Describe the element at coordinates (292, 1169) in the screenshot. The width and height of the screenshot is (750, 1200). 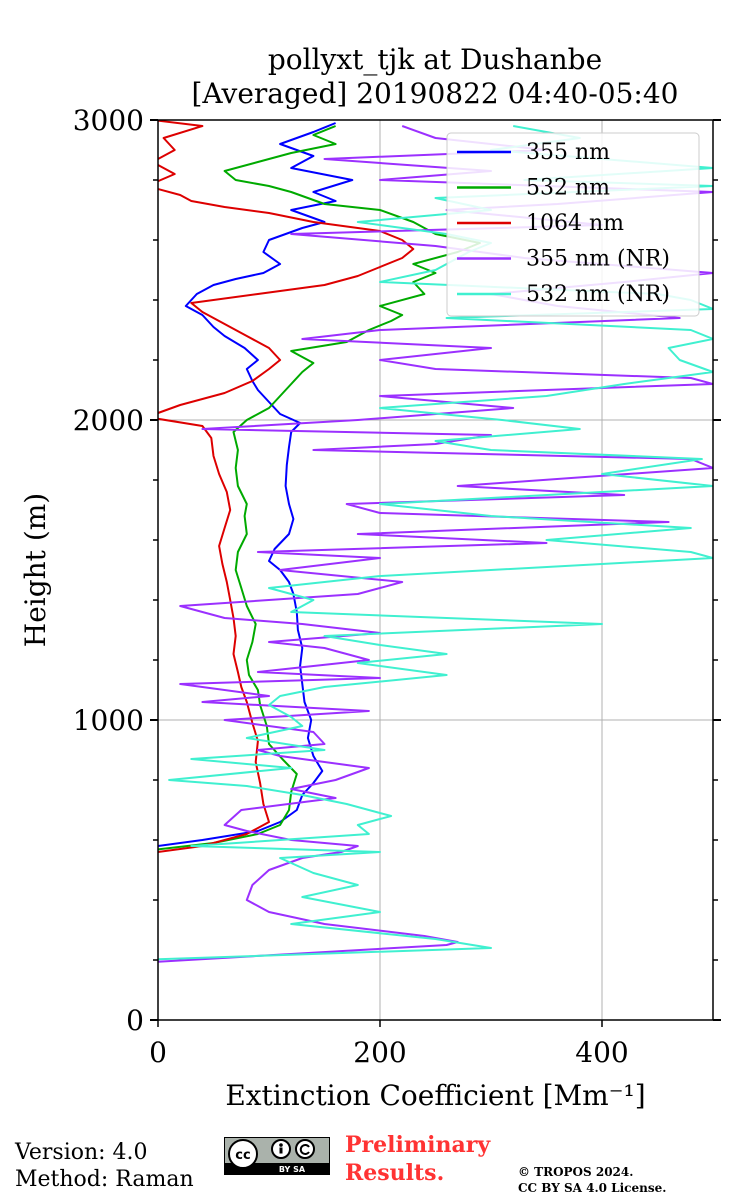
I see `license-badge-text: BY SA` at that location.